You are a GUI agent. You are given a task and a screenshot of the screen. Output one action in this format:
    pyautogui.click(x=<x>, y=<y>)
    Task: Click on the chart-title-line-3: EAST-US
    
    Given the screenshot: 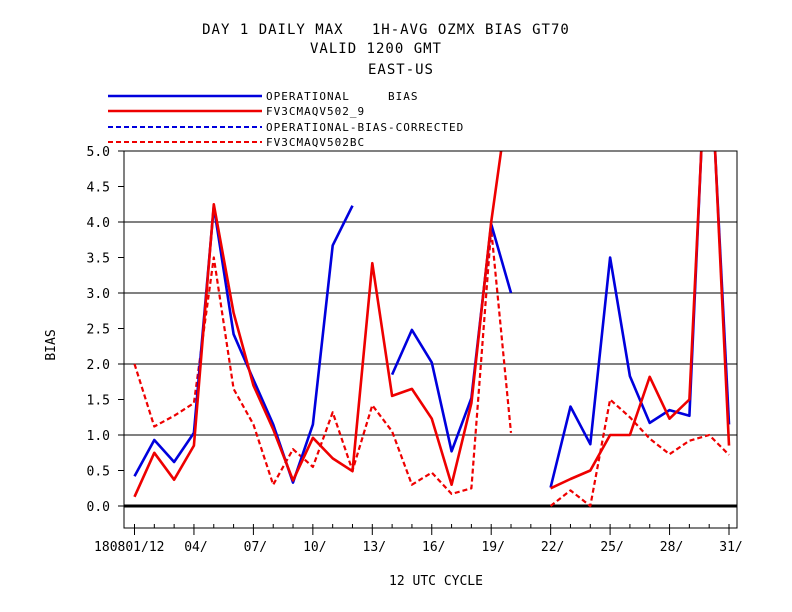 What is the action you would take?
    pyautogui.click(x=401, y=70)
    